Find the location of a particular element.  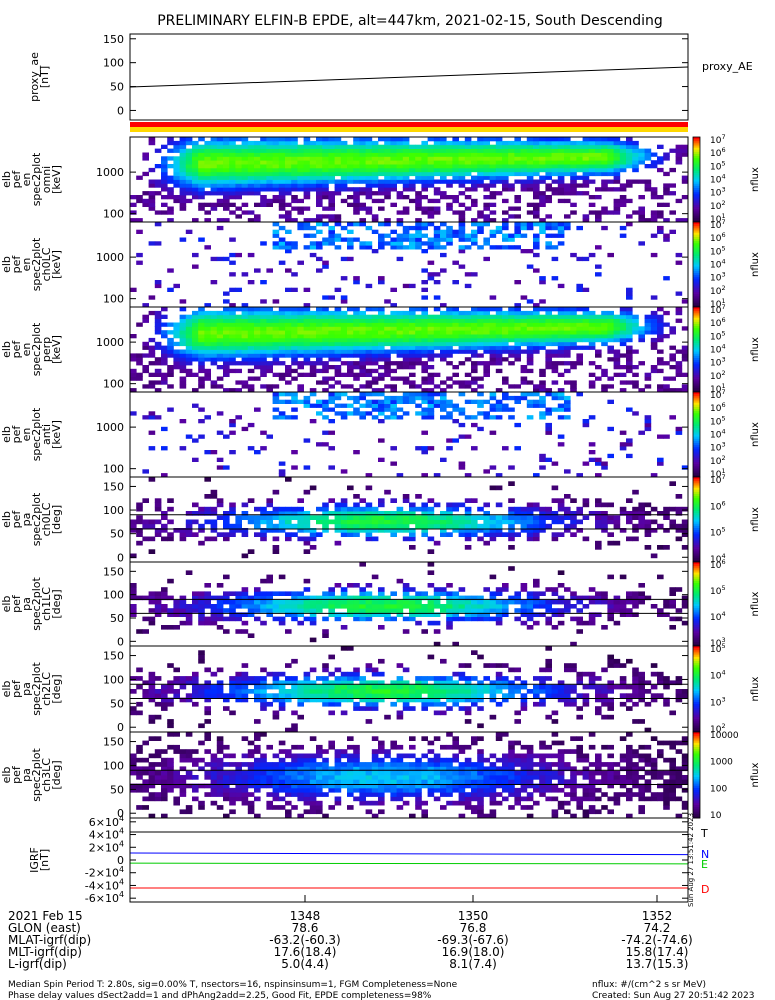

colorbar-tick-label: 10² is located at coordinates (718, 375).